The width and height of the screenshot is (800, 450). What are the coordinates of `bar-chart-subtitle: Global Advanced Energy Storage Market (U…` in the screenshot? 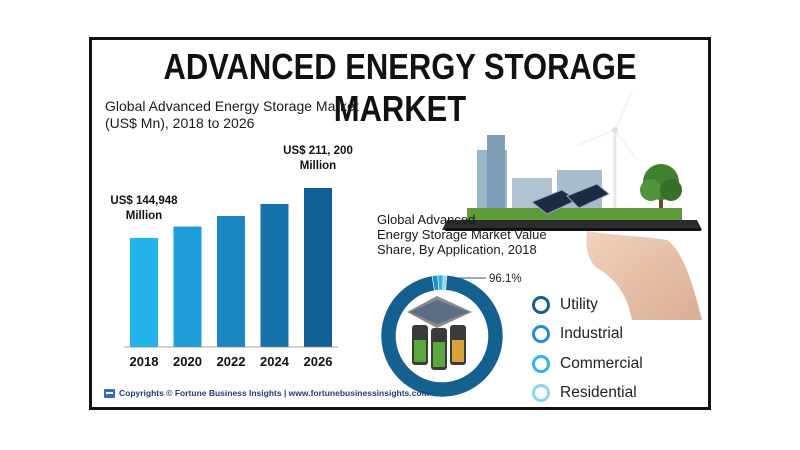 It's located at (232, 115).